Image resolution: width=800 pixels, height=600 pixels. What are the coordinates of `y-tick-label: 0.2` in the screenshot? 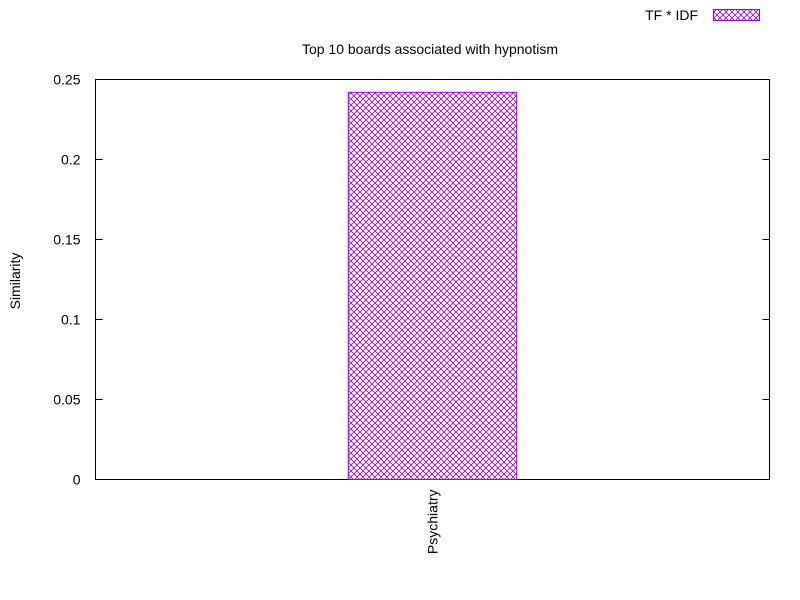 It's located at (71, 160).